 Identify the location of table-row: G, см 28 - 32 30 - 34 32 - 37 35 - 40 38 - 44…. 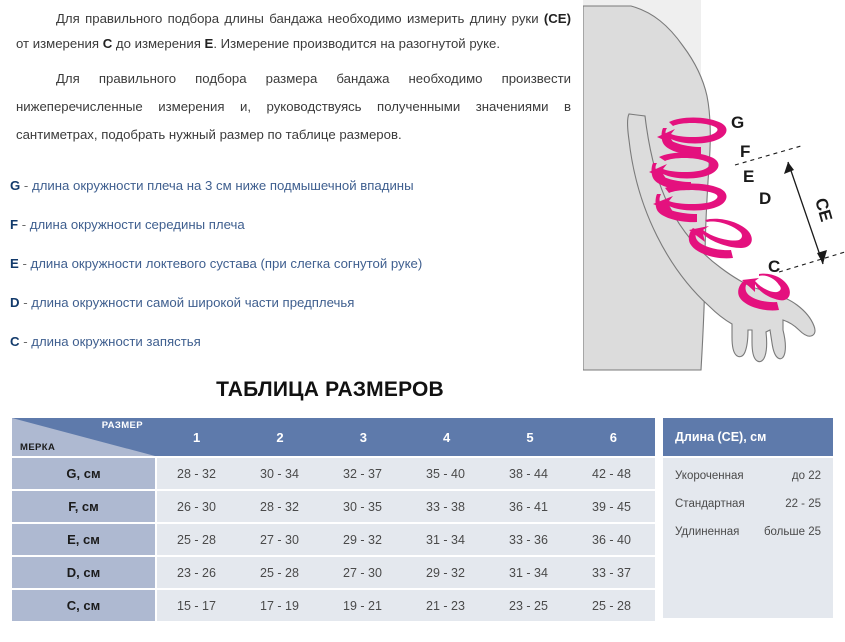
(333, 473).